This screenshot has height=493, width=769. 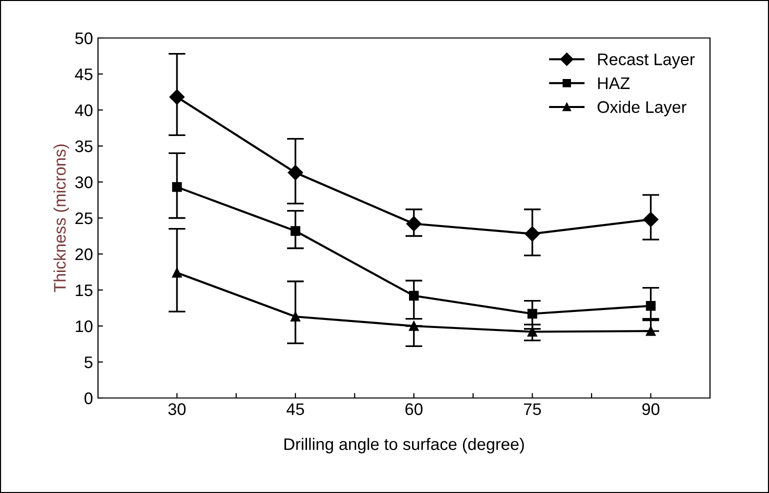 I want to click on y-tick-label: 10, so click(x=84, y=326).